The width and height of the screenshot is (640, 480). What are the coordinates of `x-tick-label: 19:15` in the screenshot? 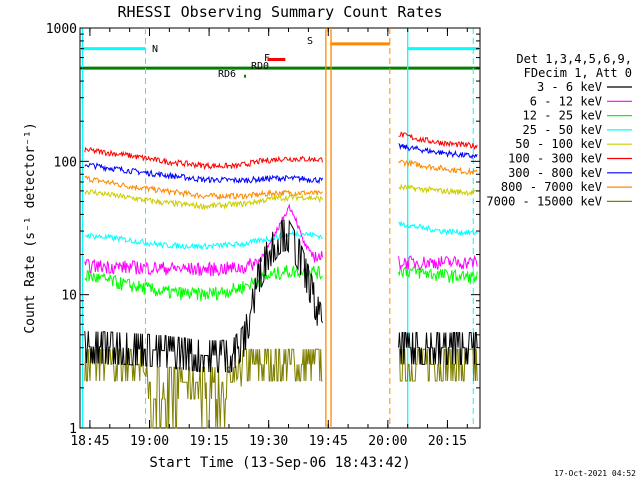 It's located at (209, 441).